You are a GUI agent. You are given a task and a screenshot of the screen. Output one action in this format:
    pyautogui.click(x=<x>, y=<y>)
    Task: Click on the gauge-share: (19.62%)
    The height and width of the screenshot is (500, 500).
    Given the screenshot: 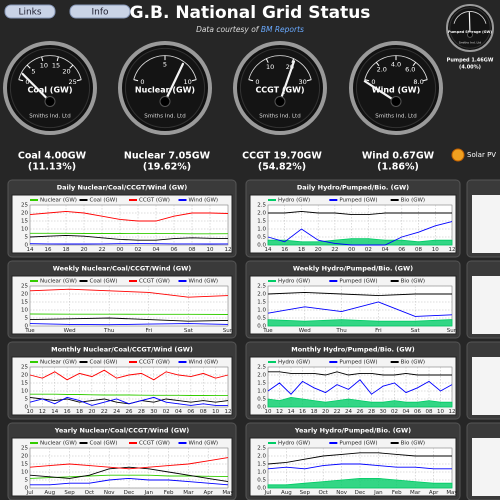 What is the action you would take?
    pyautogui.click(x=167, y=167)
    